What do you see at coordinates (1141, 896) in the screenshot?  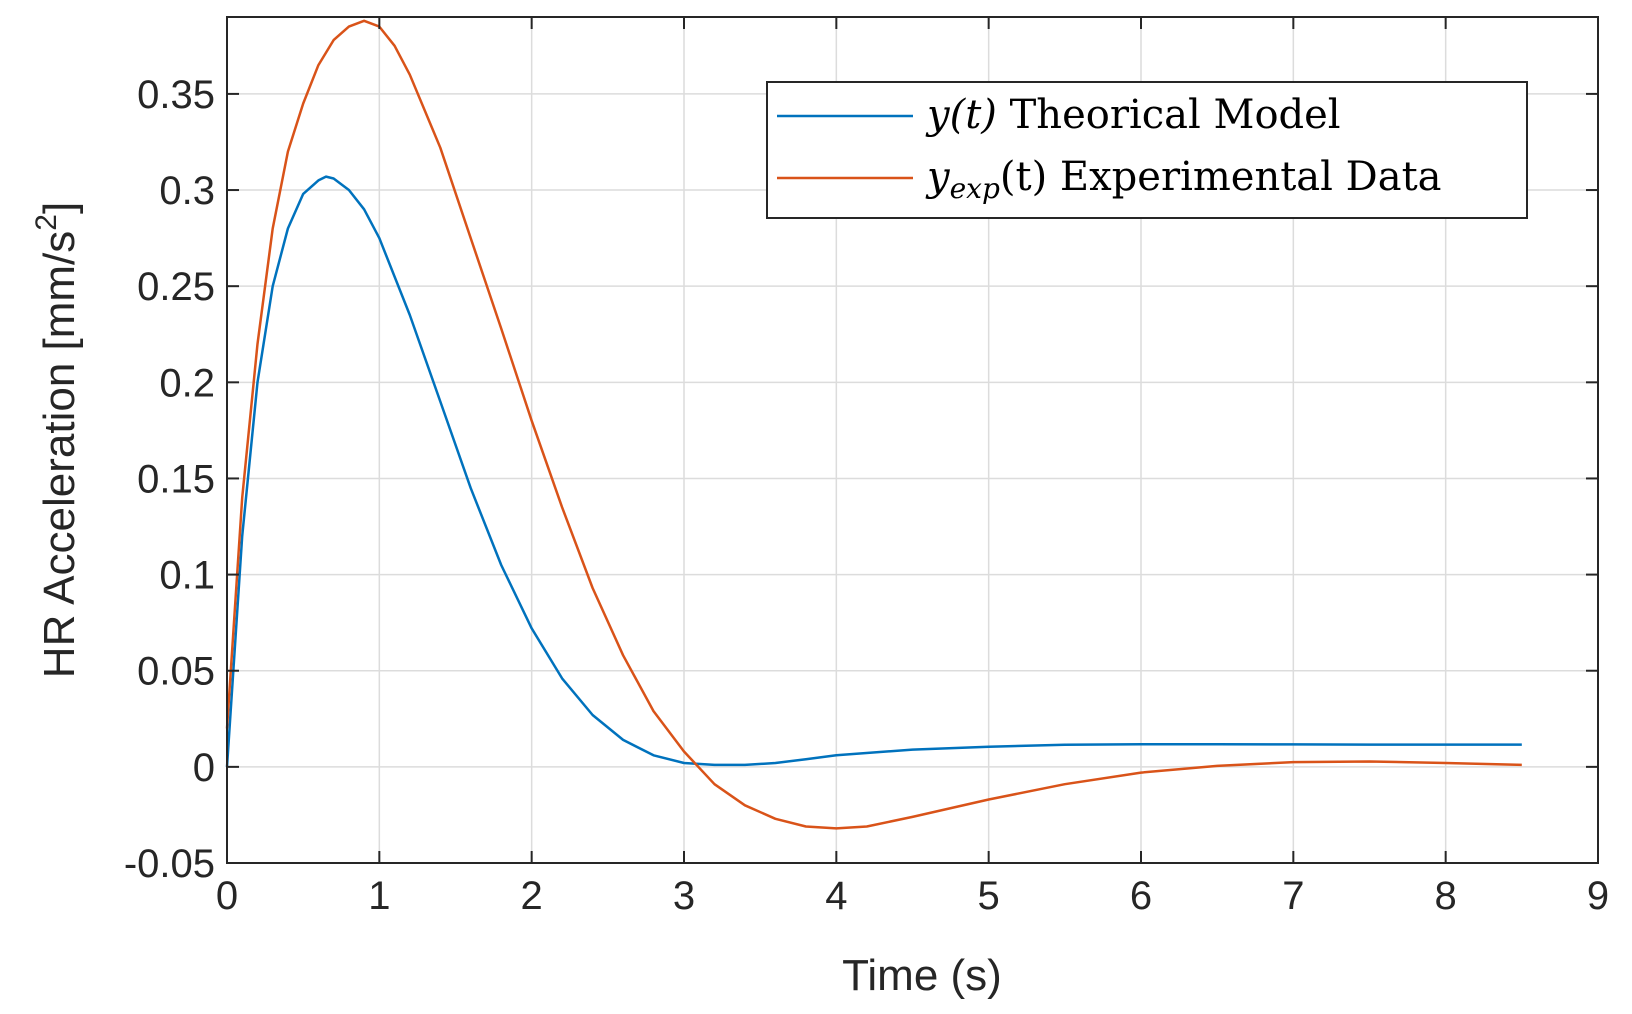 I see `x-tick-label: 6` at bounding box center [1141, 896].